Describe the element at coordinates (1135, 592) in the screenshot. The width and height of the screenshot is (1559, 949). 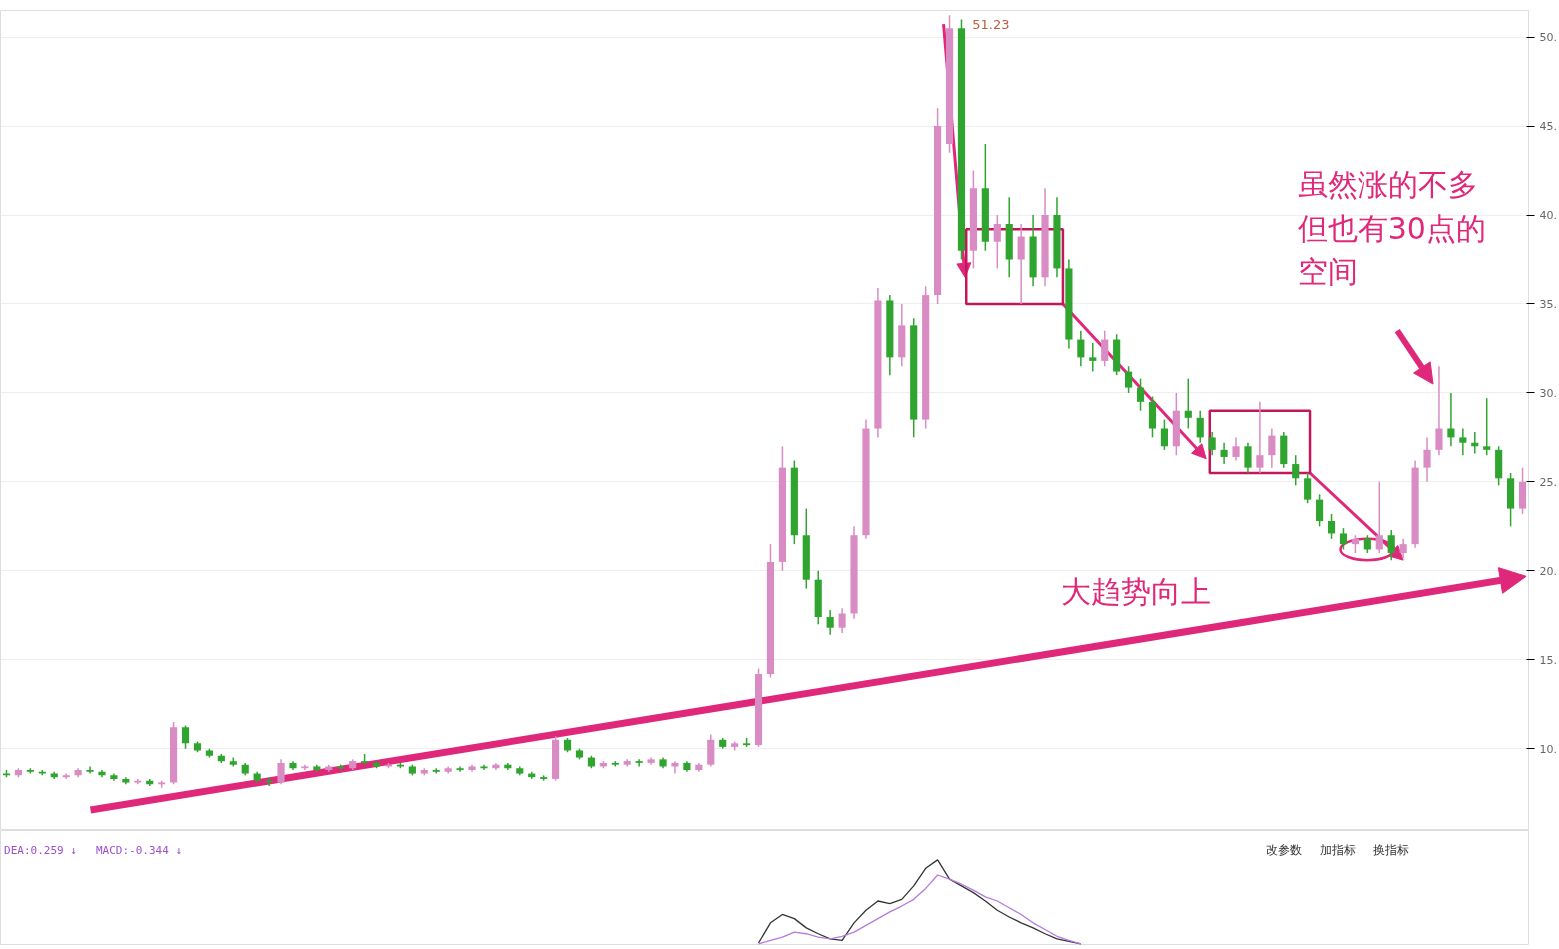
I see `annotation: 大趋势向上` at that location.